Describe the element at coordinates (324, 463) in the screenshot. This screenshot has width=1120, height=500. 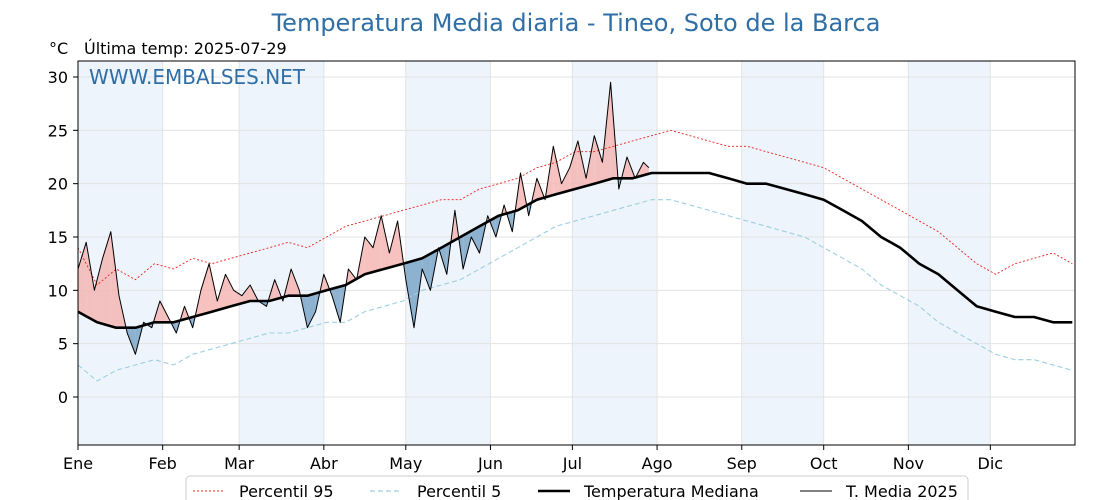
I see `x-tick-label: Abr` at that location.